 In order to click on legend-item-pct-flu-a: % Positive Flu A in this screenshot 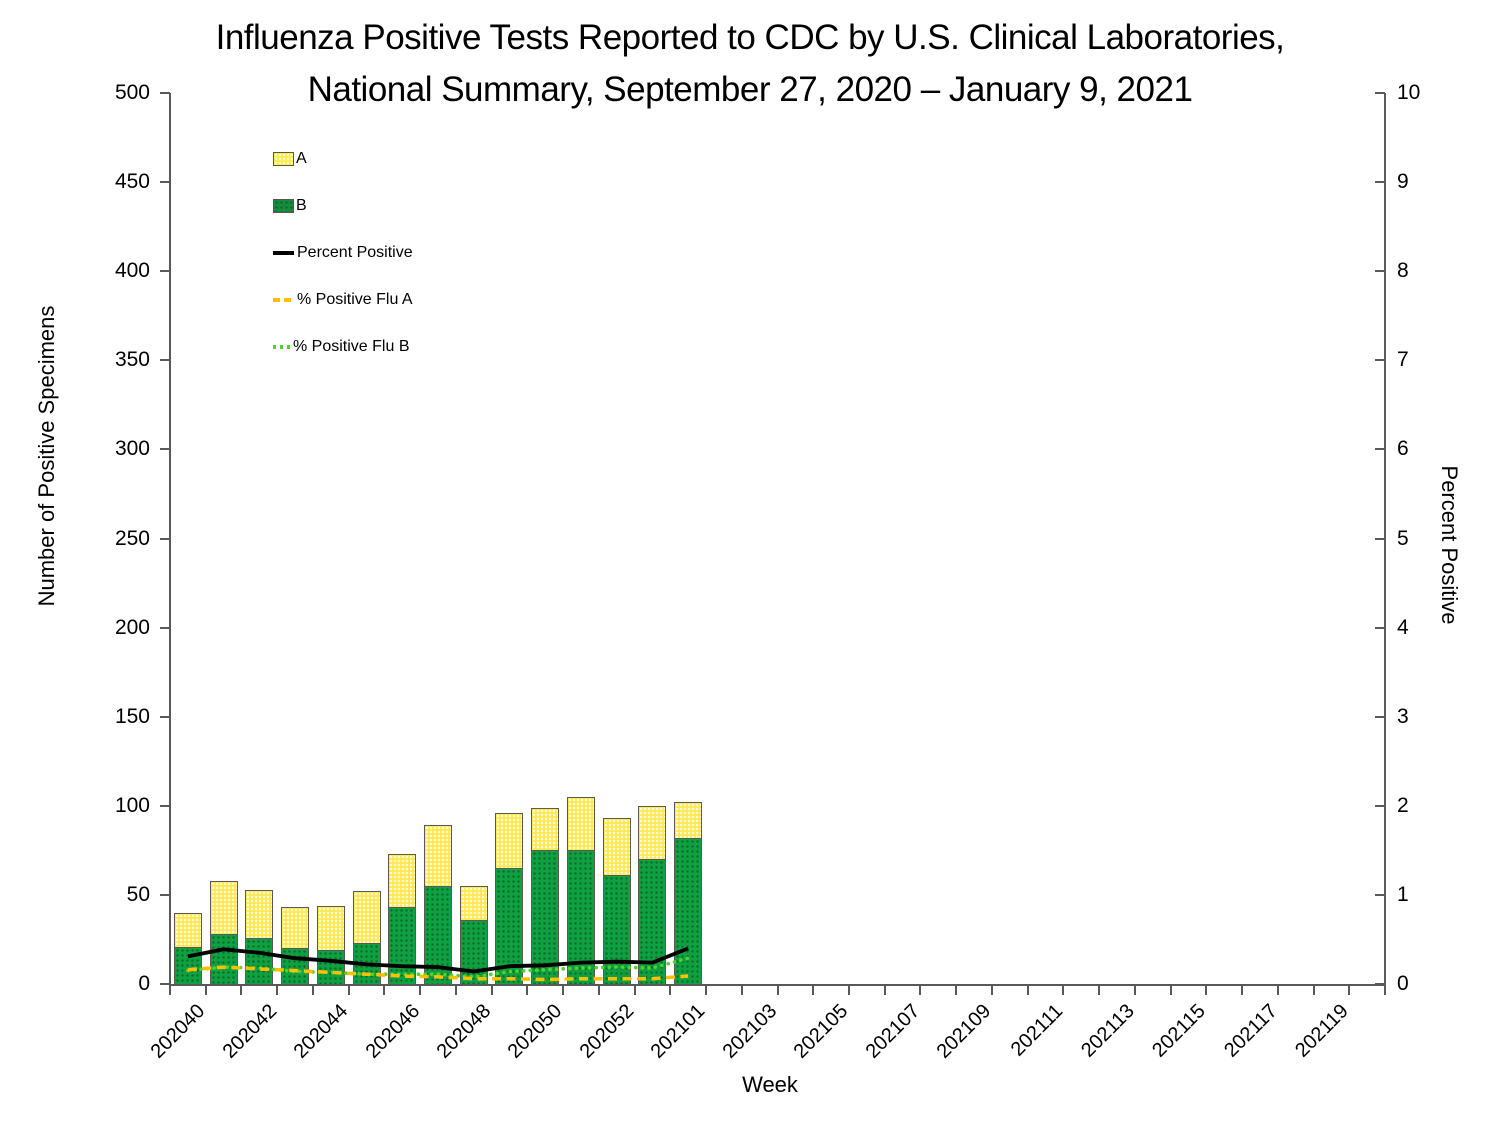, I will do `click(343, 299)`.